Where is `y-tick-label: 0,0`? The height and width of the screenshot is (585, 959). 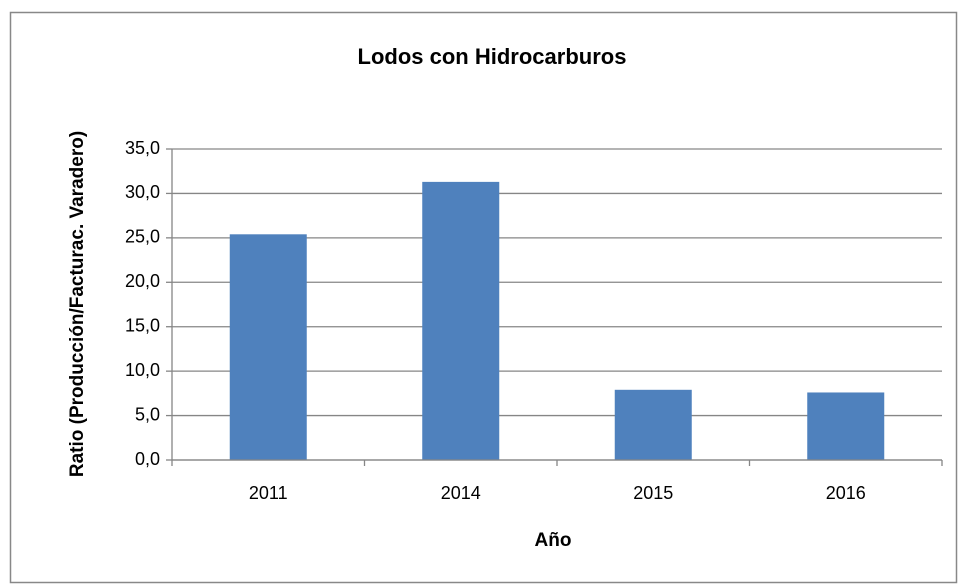
y-tick-label: 0,0 is located at coordinates (147, 459).